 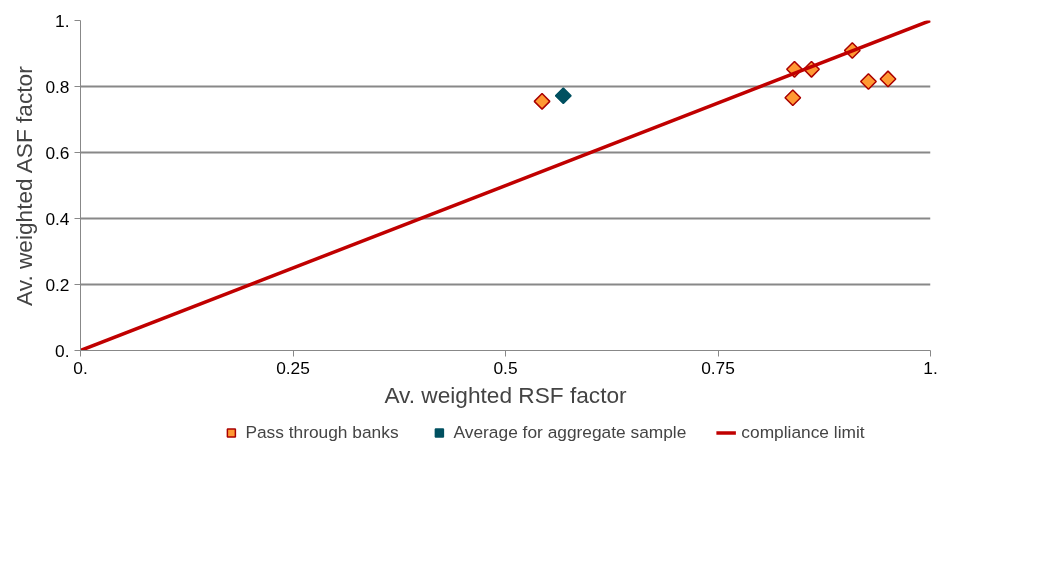 I want to click on y-tick-label: 0.2, so click(x=57, y=284).